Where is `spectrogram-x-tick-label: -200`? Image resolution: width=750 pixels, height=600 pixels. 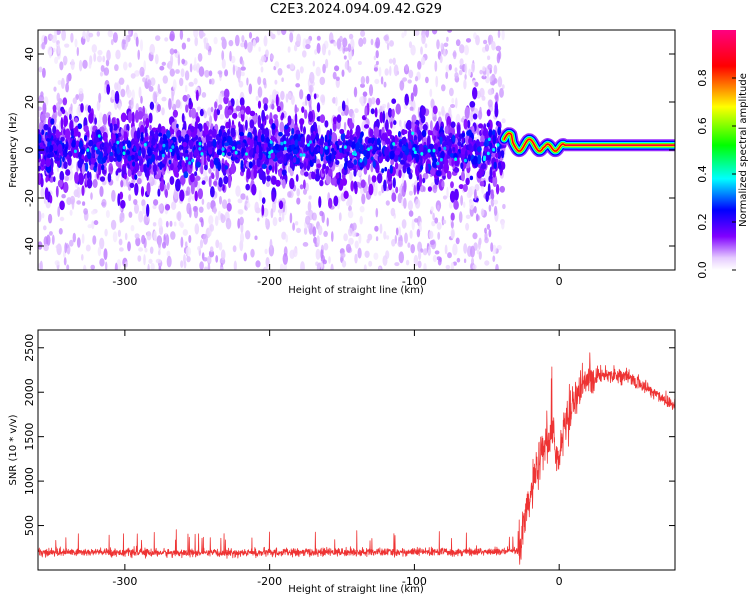
spectrogram-x-tick-label: -200 is located at coordinates (269, 281).